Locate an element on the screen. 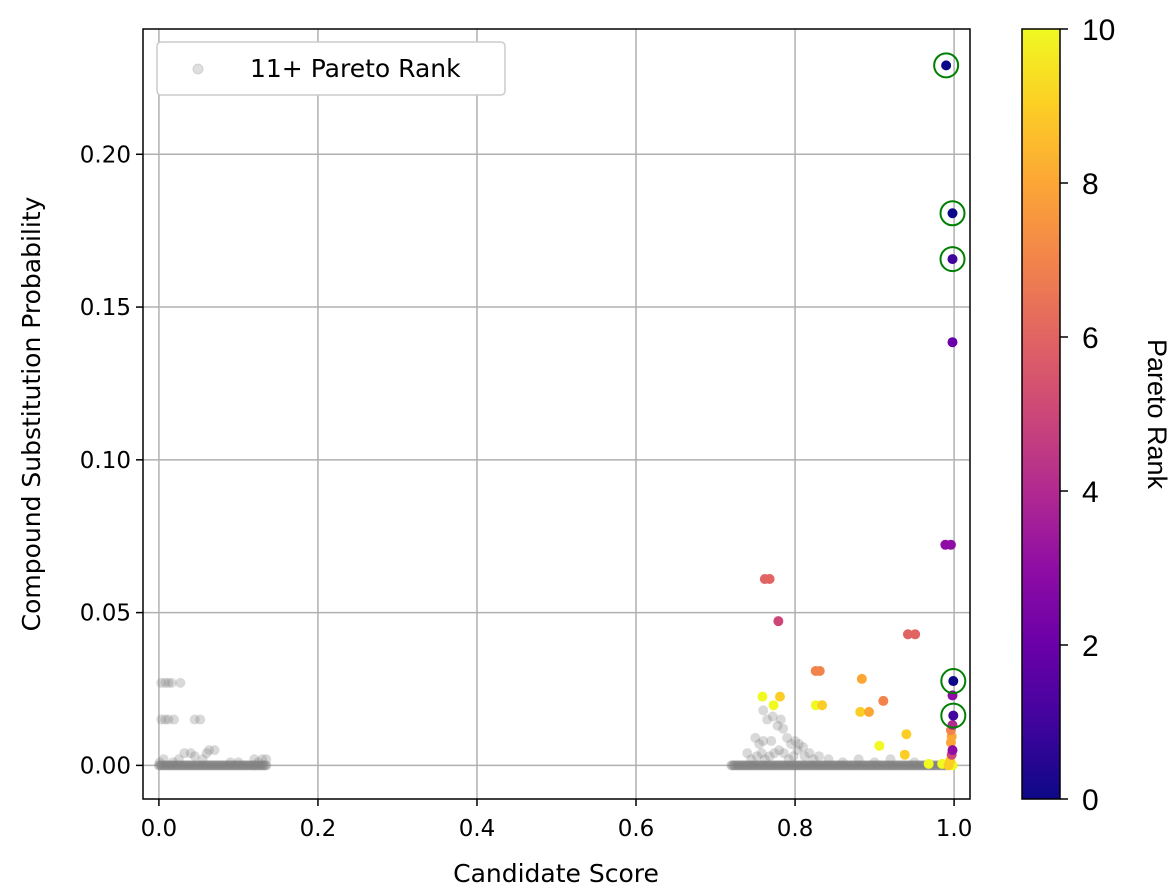 The width and height of the screenshot is (1176, 887). colorbar-tick-label: 6 is located at coordinates (1090, 338).